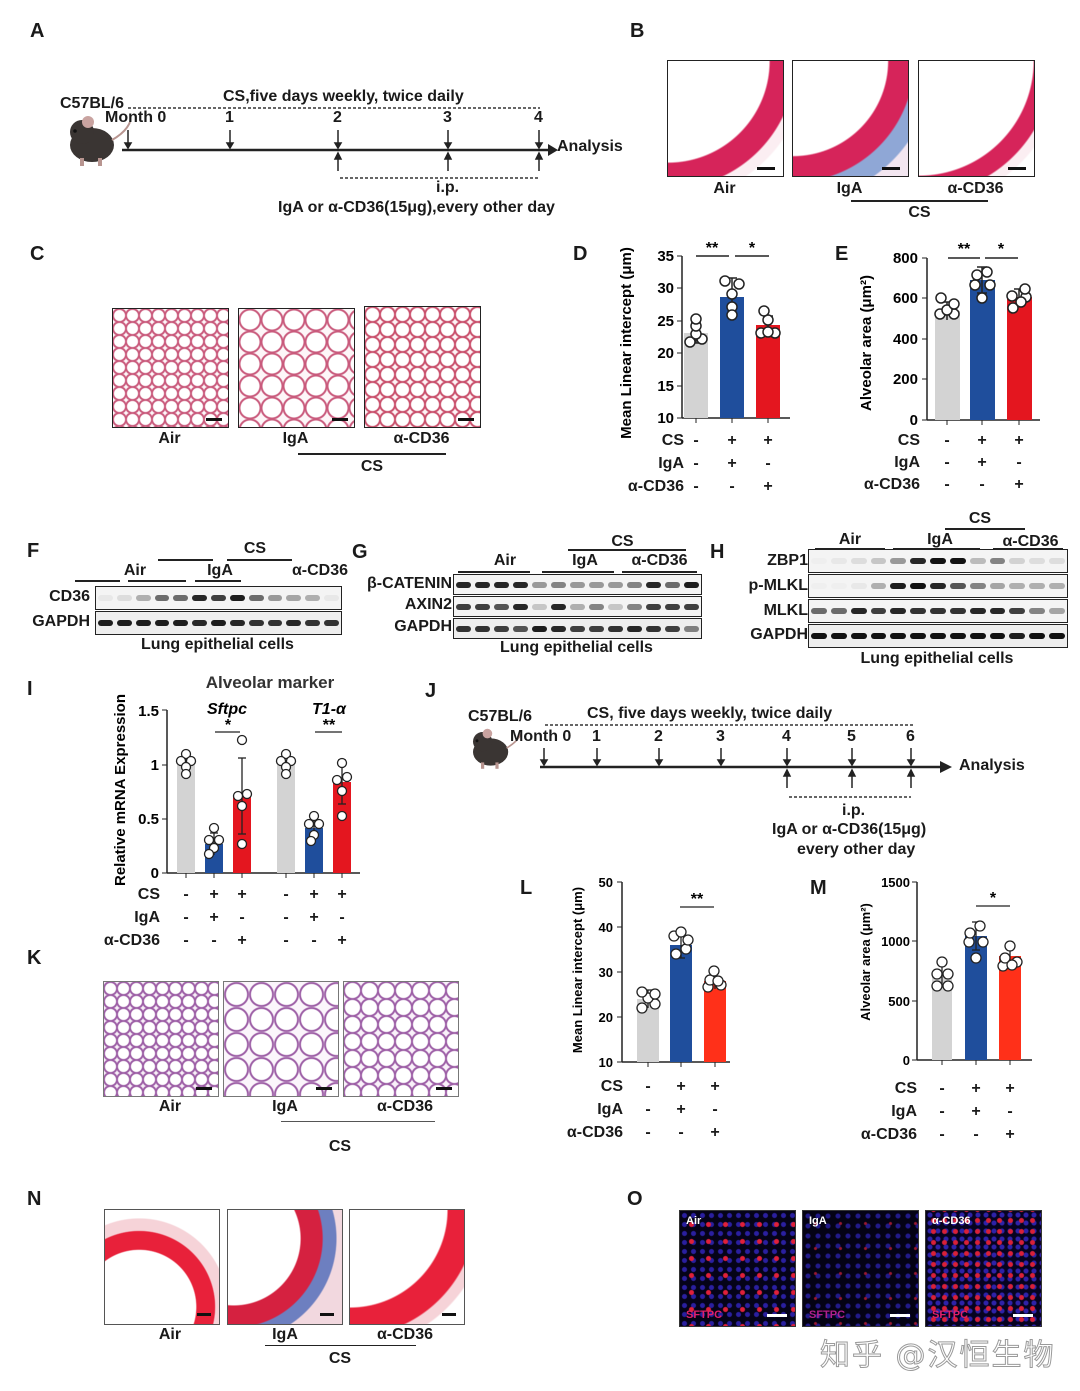 The image size is (1080, 1391). Describe the element at coordinates (170, 368) in the screenshot. I see `micrograph-c-air` at that location.